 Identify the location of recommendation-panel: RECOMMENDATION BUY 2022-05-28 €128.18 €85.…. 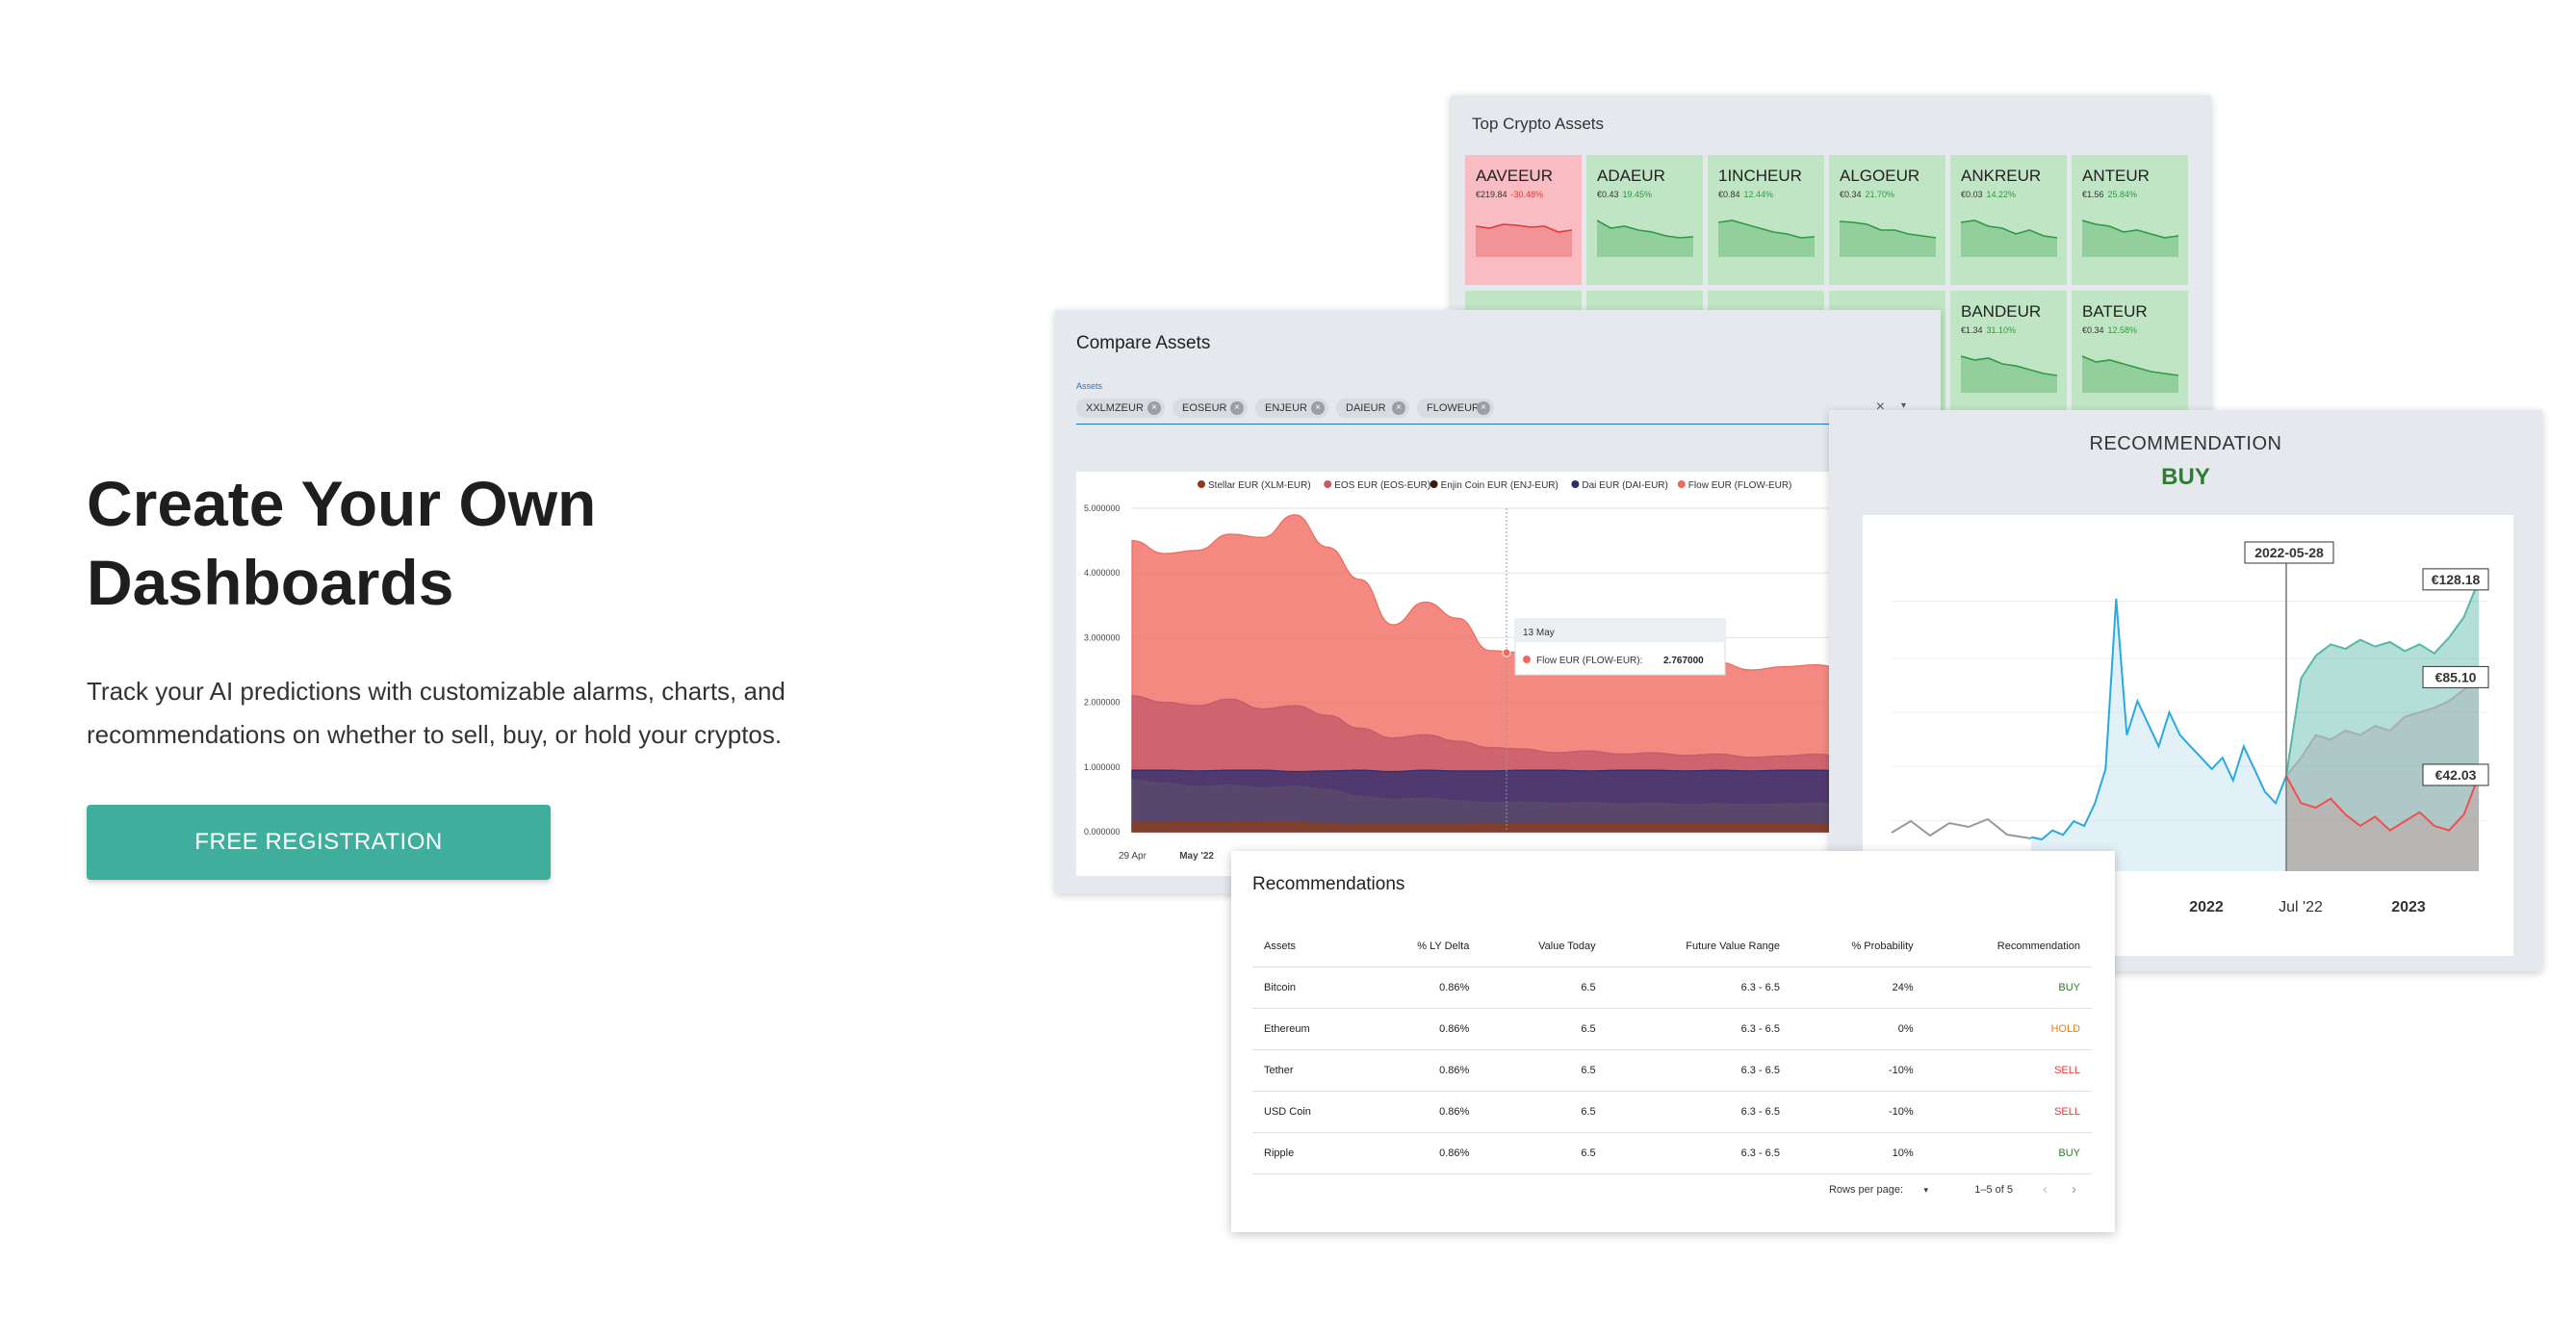
(2185, 691).